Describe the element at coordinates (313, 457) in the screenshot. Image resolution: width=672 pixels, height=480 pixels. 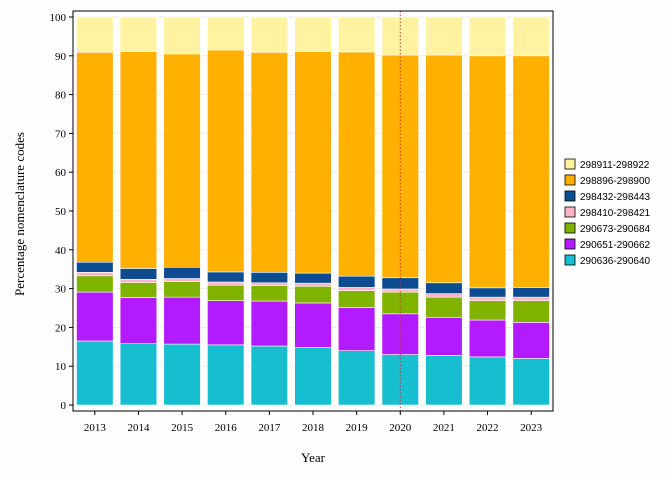
I see `x-axis-title: Year` at that location.